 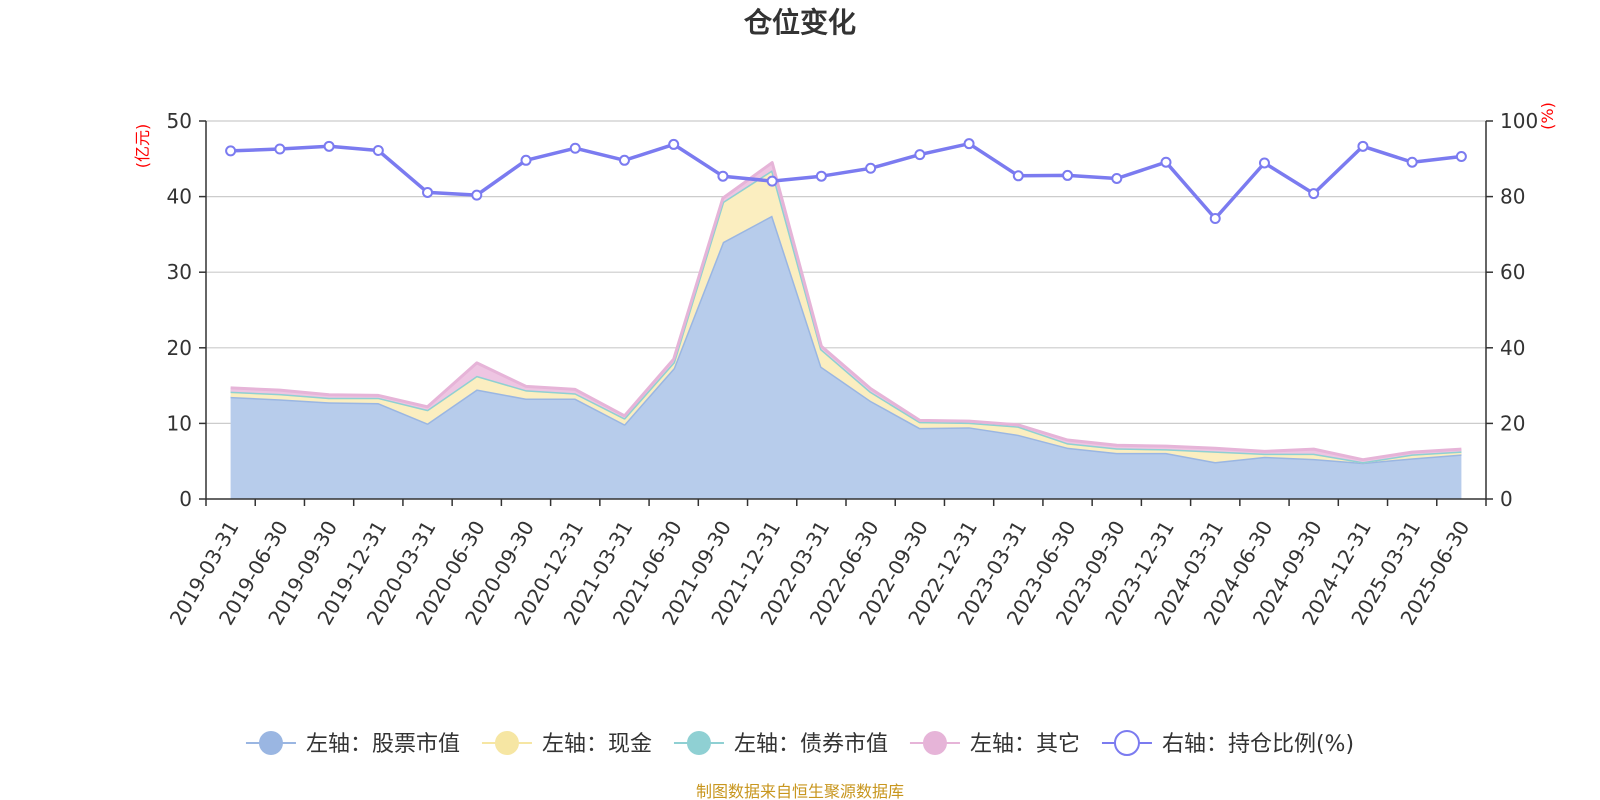 What do you see at coordinates (179, 272) in the screenshot?
I see `left-tick-label: 30` at bounding box center [179, 272].